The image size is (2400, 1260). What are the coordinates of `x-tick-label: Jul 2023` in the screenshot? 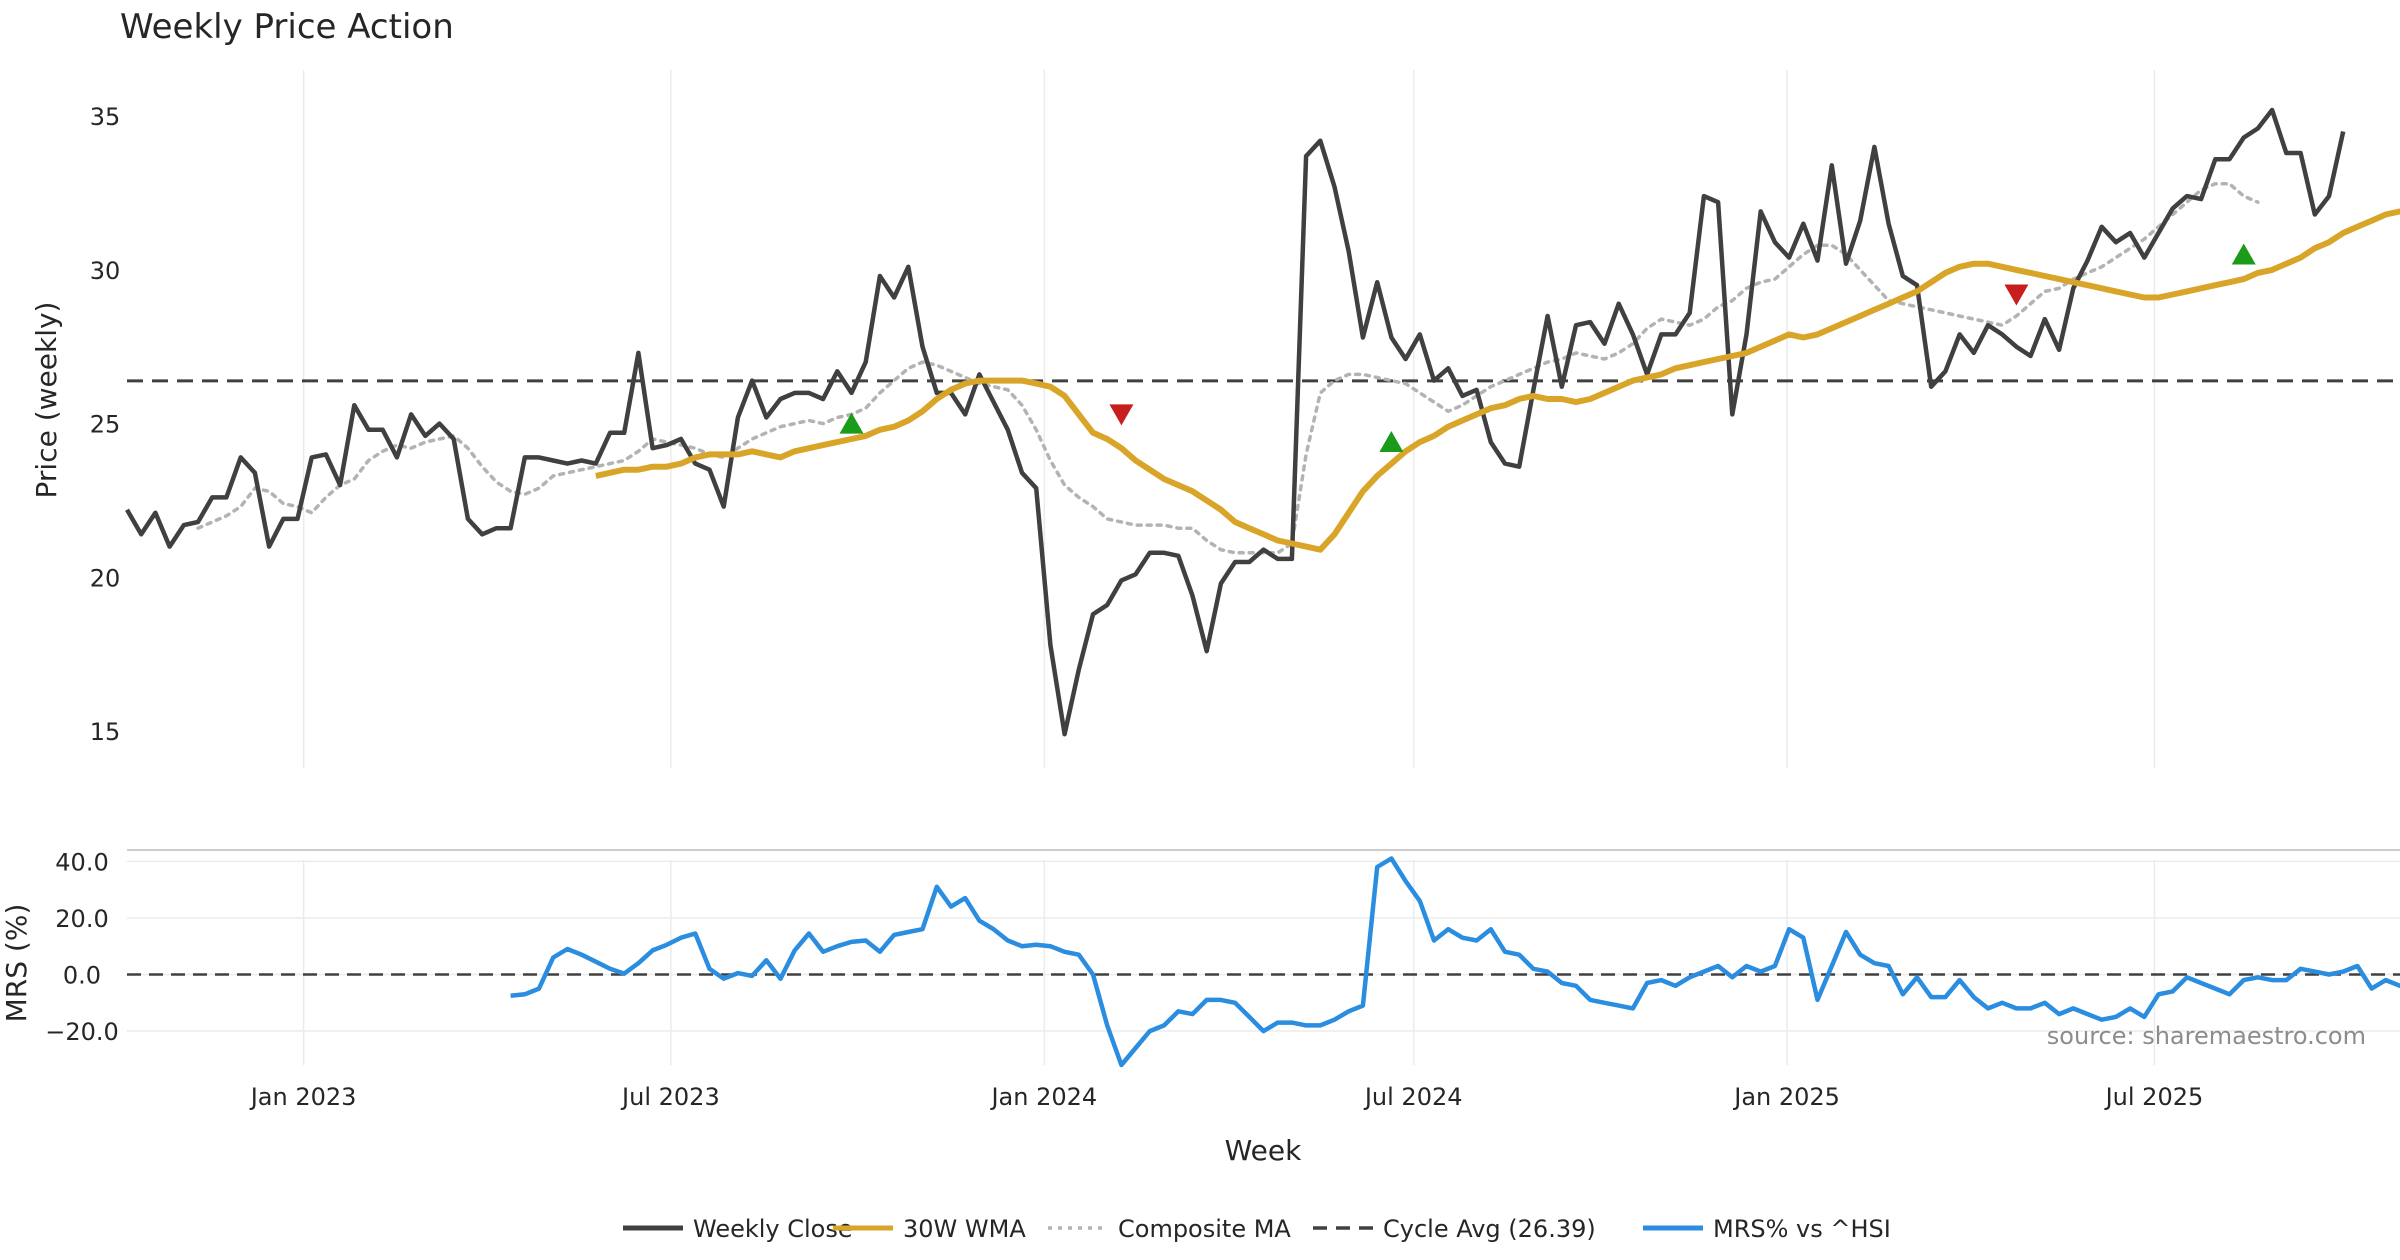 It's located at (670, 1097).